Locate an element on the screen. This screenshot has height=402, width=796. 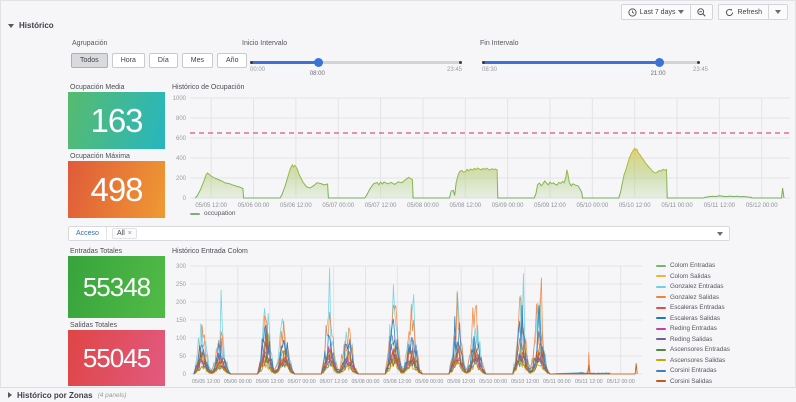
stat-panel-entradas-totales: 55348 is located at coordinates (116, 287).